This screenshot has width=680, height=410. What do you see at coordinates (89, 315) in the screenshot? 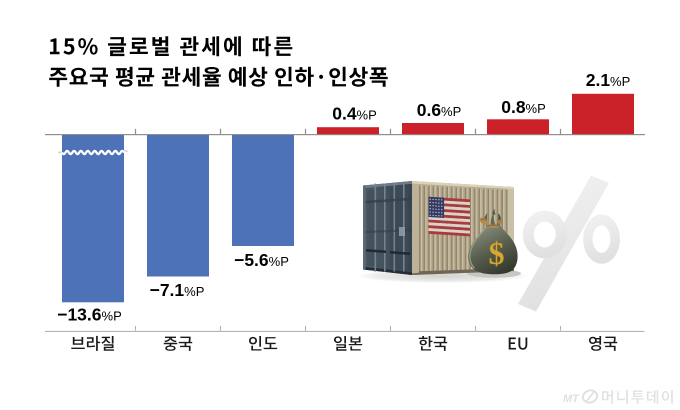
I see `svg-text: −13.6%P` at bounding box center [89, 315].